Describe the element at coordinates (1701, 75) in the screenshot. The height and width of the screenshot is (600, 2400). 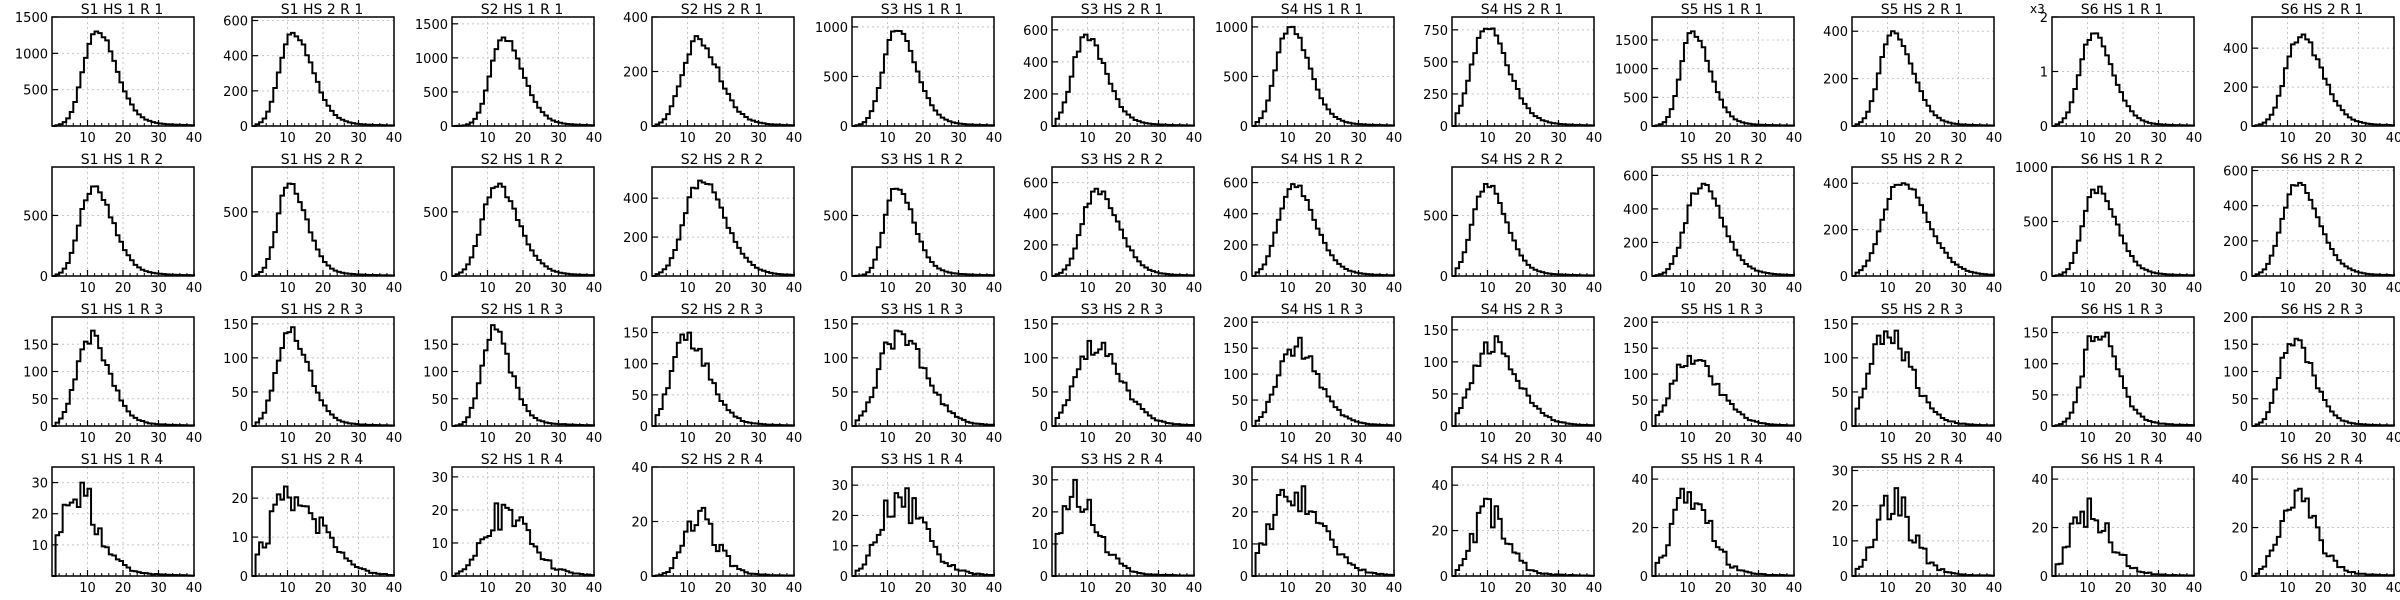
I see `histogram-panel: S5 HS 1 R 1 10 20 30 40 0 500 1000 1500` at that location.